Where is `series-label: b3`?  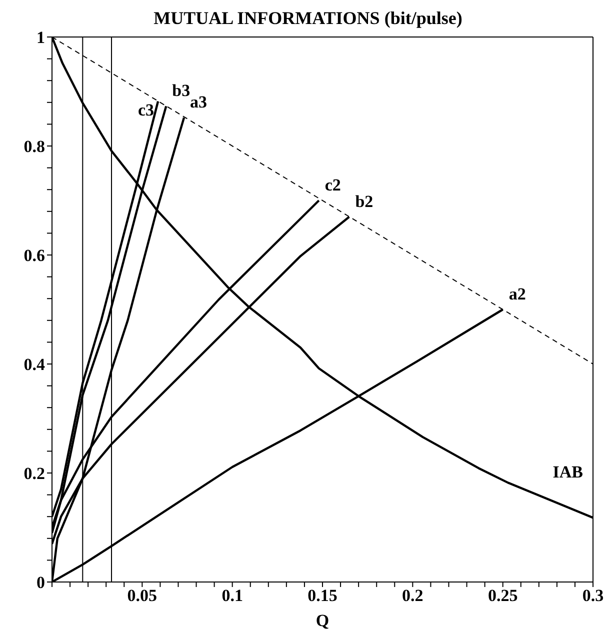
series-label: b3 is located at coordinates (181, 90).